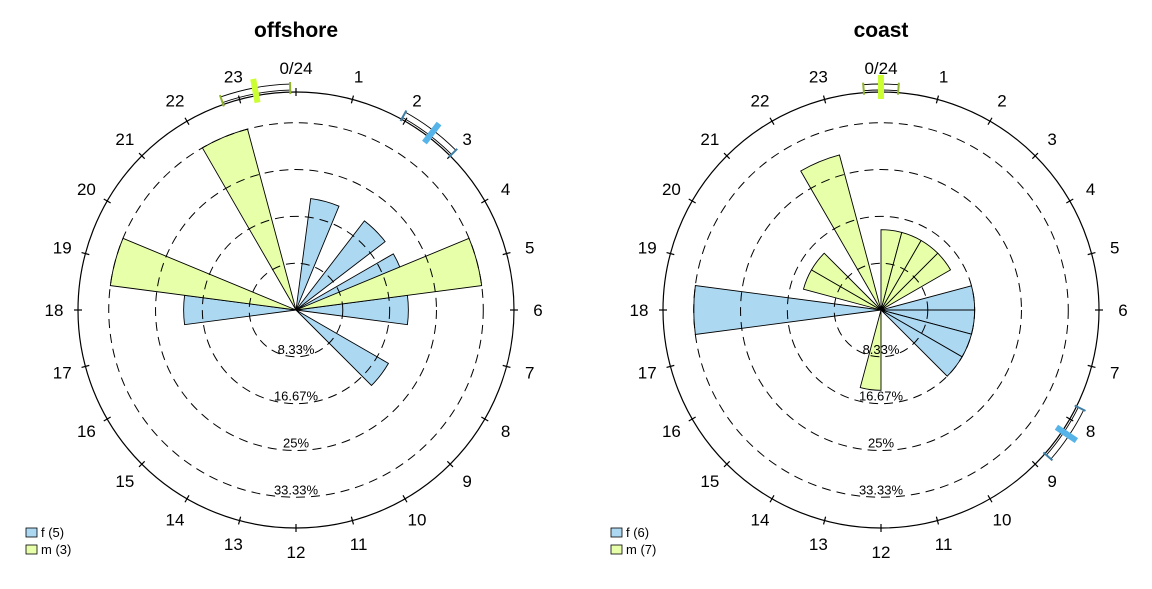  I want to click on hour-label: 1, so click(943, 76).